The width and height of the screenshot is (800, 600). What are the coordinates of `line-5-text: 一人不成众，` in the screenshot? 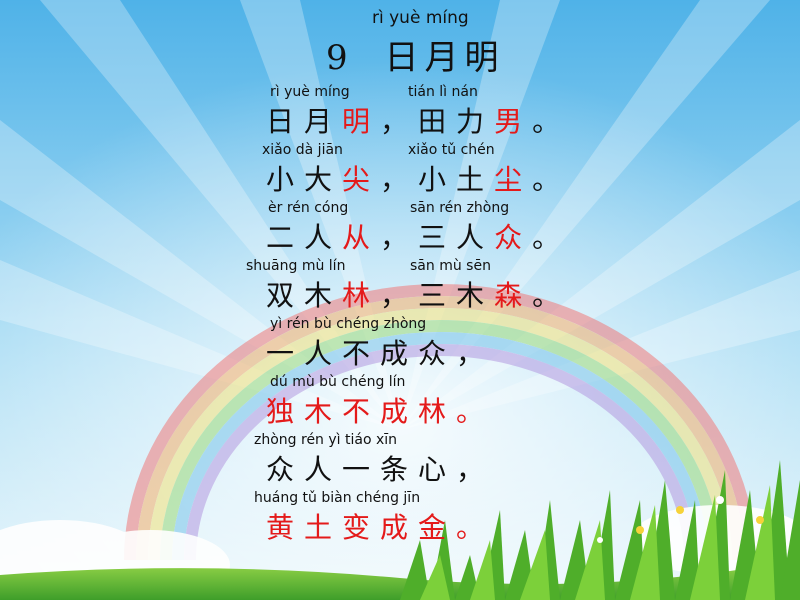 It's located at (380, 353).